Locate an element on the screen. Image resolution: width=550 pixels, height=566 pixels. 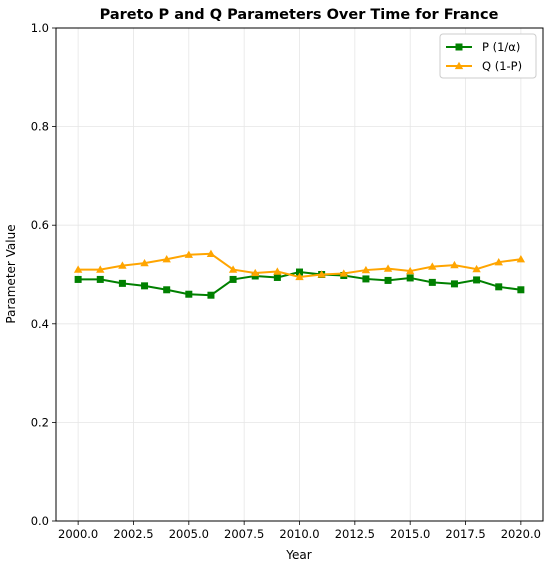
y-tick-label: 1.0 is located at coordinates (40, 28).